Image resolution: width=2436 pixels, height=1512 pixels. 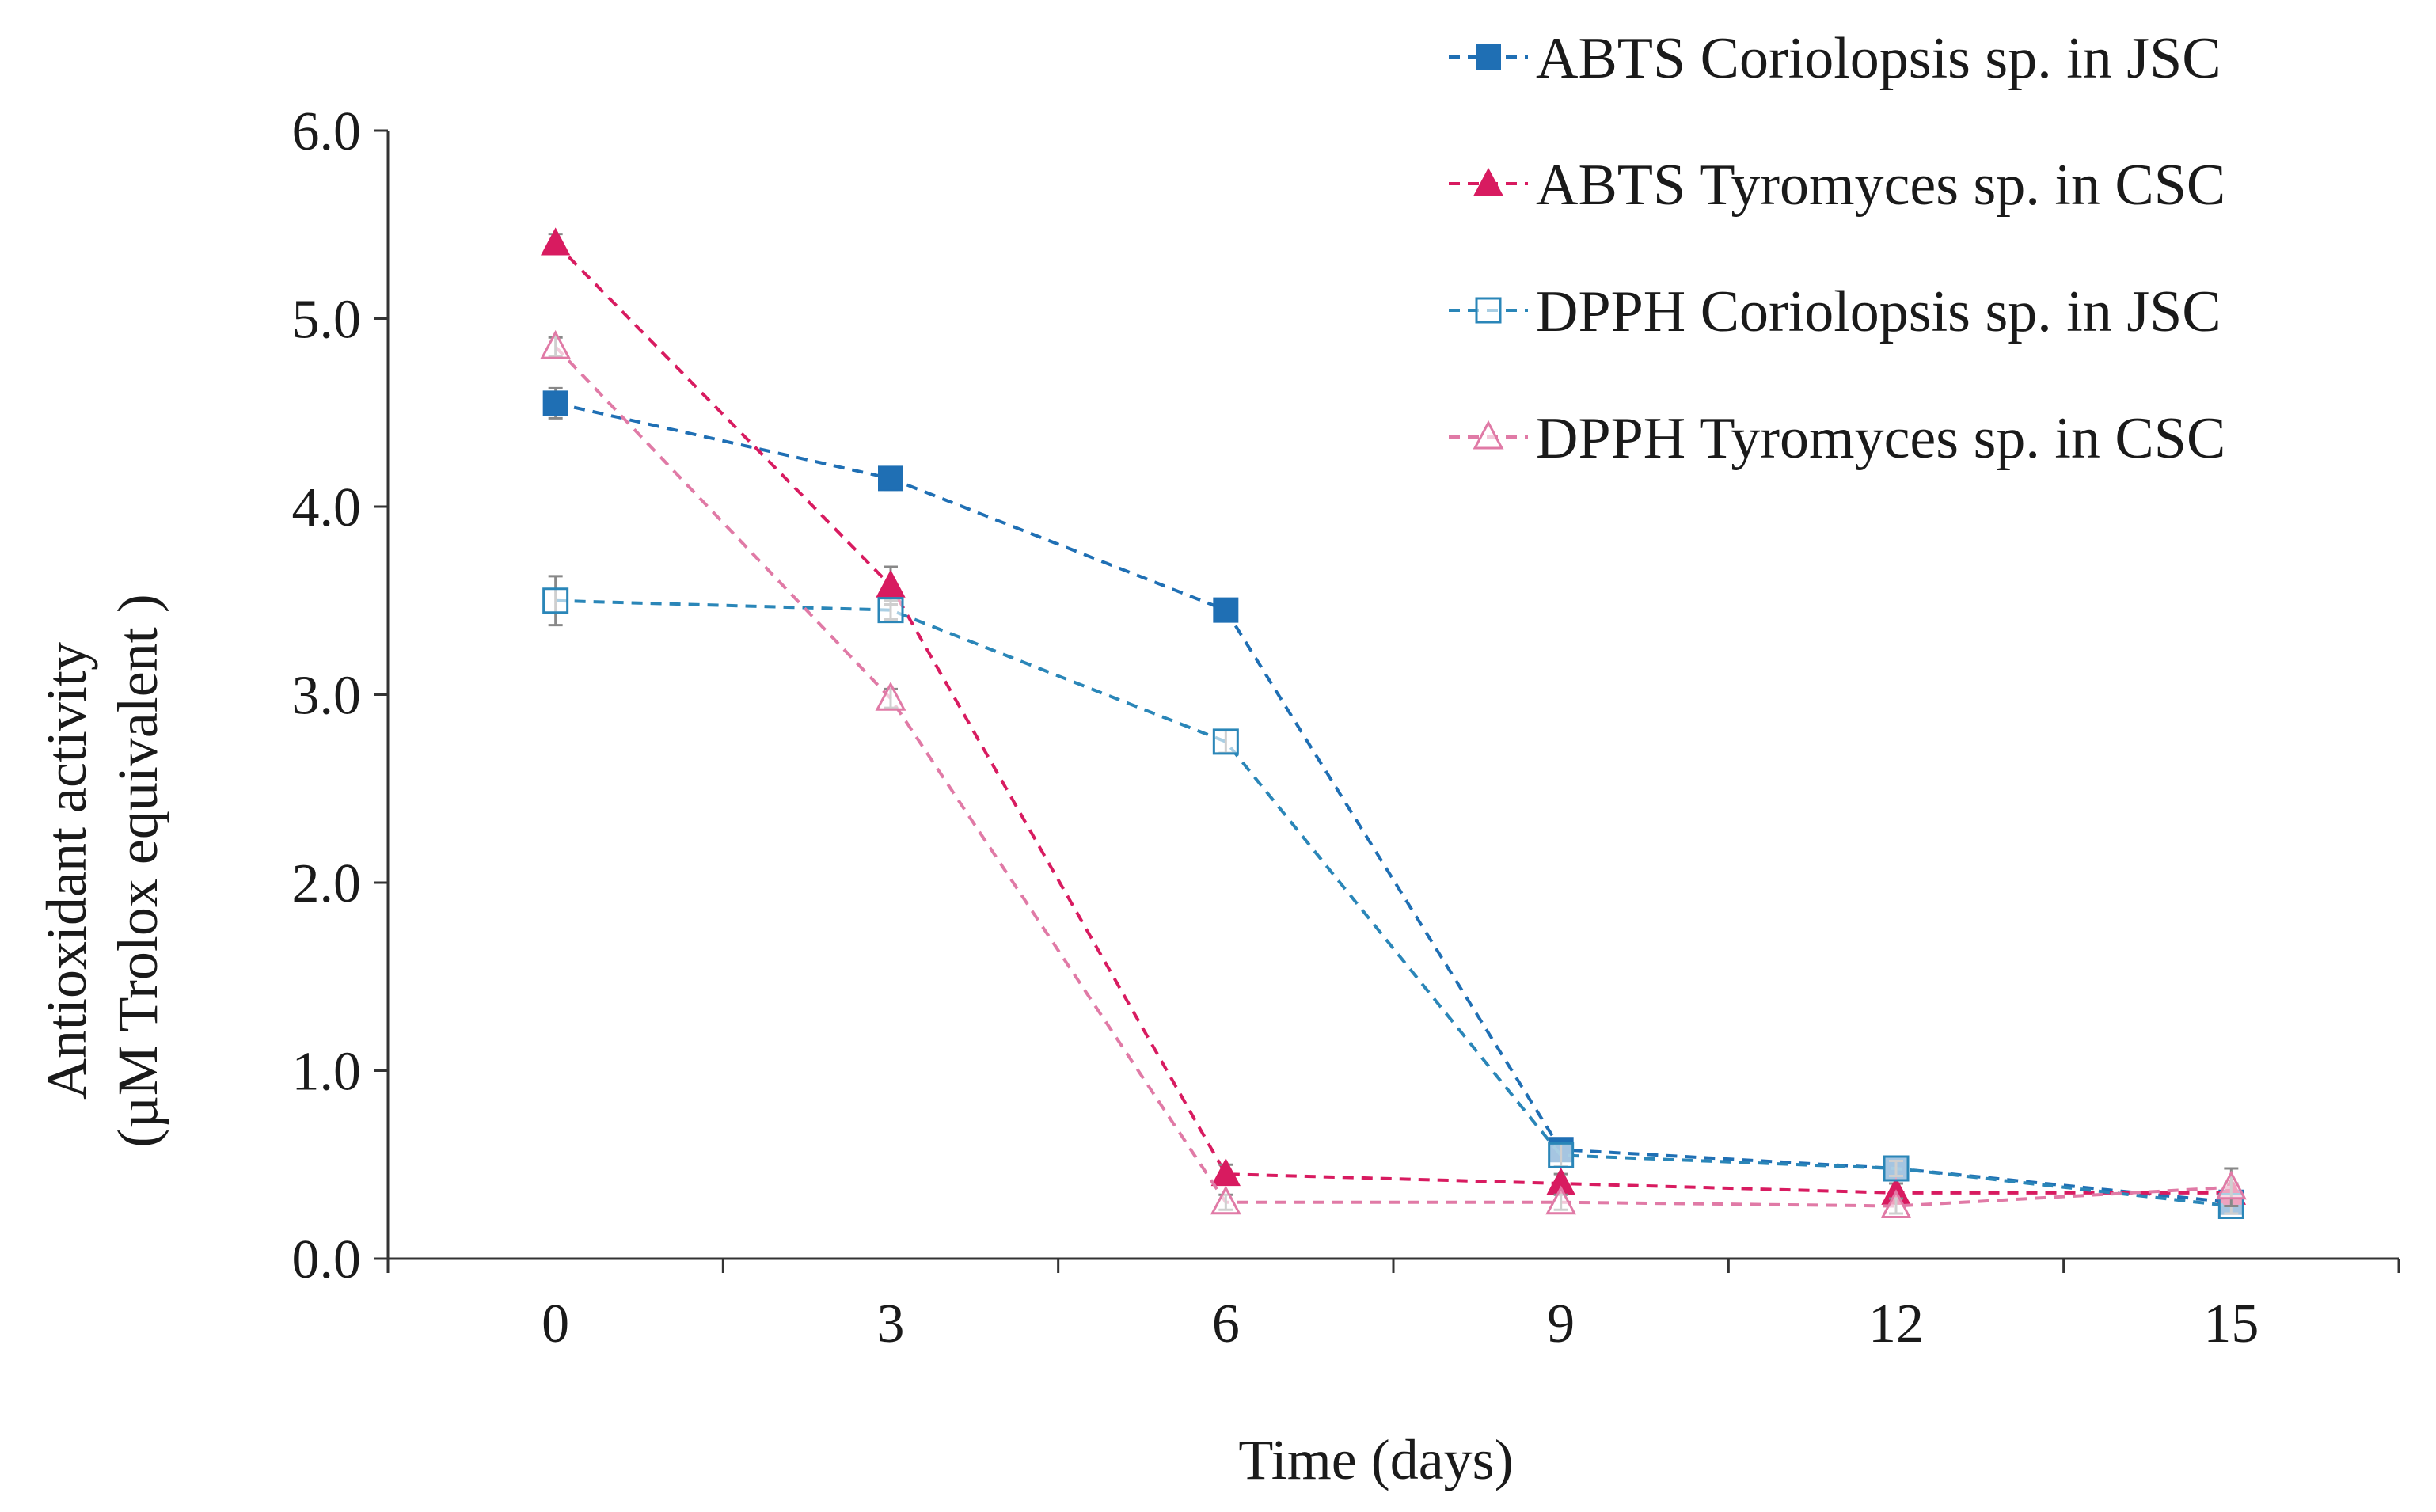 What do you see at coordinates (137, 870) in the screenshot?
I see `y-axis-title-line-2: (µM Trolox equivalent )` at bounding box center [137, 870].